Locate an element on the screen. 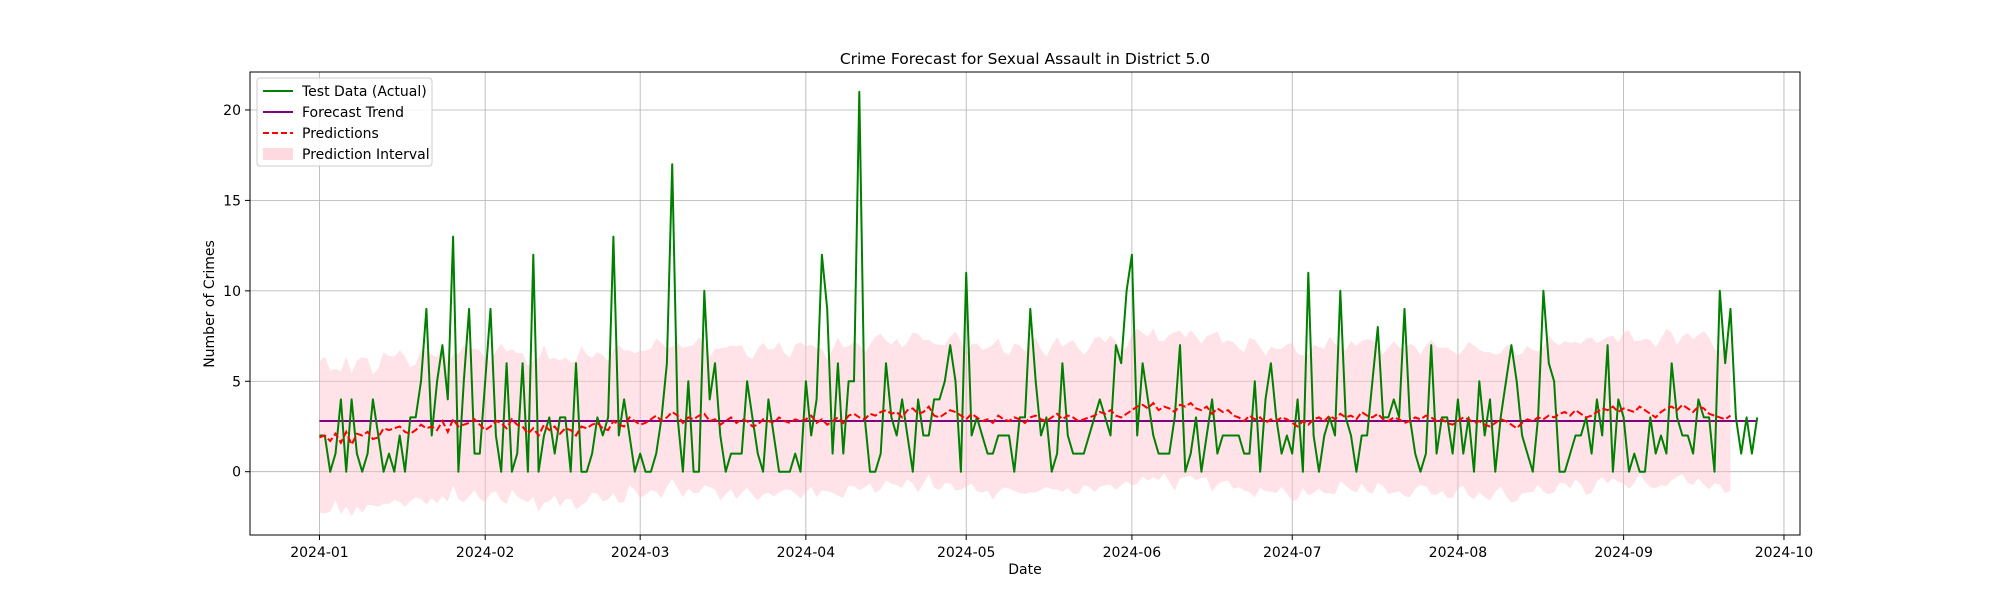 Image resolution: width=2000 pixels, height=604 pixels. predictions-layer is located at coordinates (1025, 424).